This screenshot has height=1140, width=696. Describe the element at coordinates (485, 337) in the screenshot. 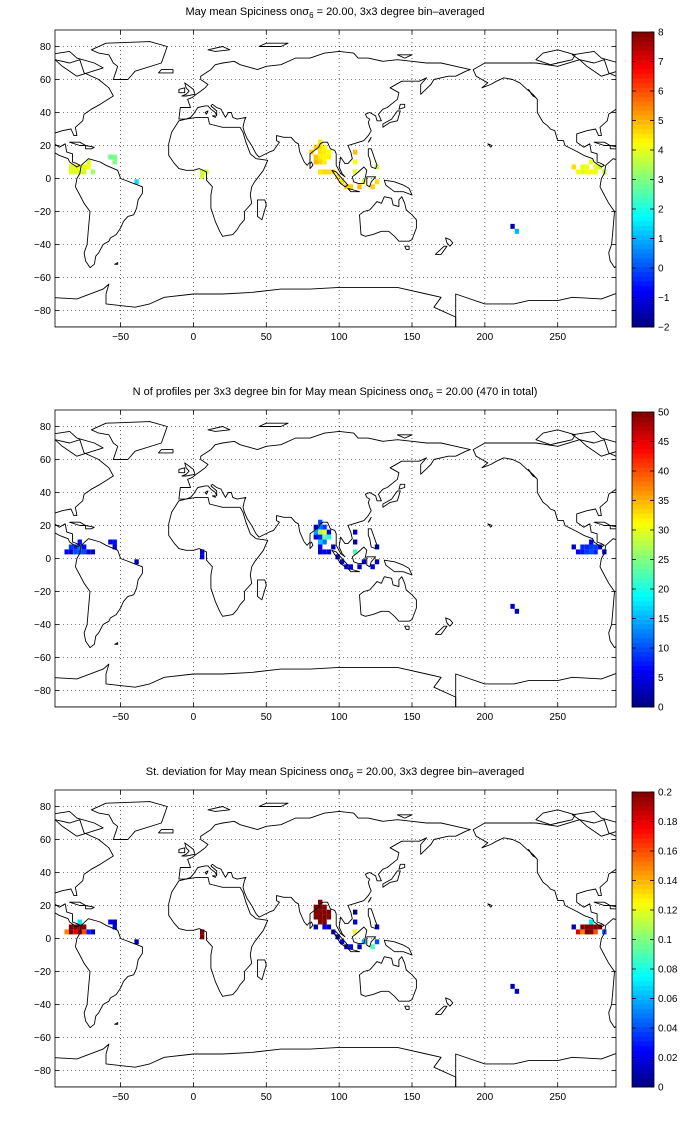

I see `x-tick-label: 200` at that location.